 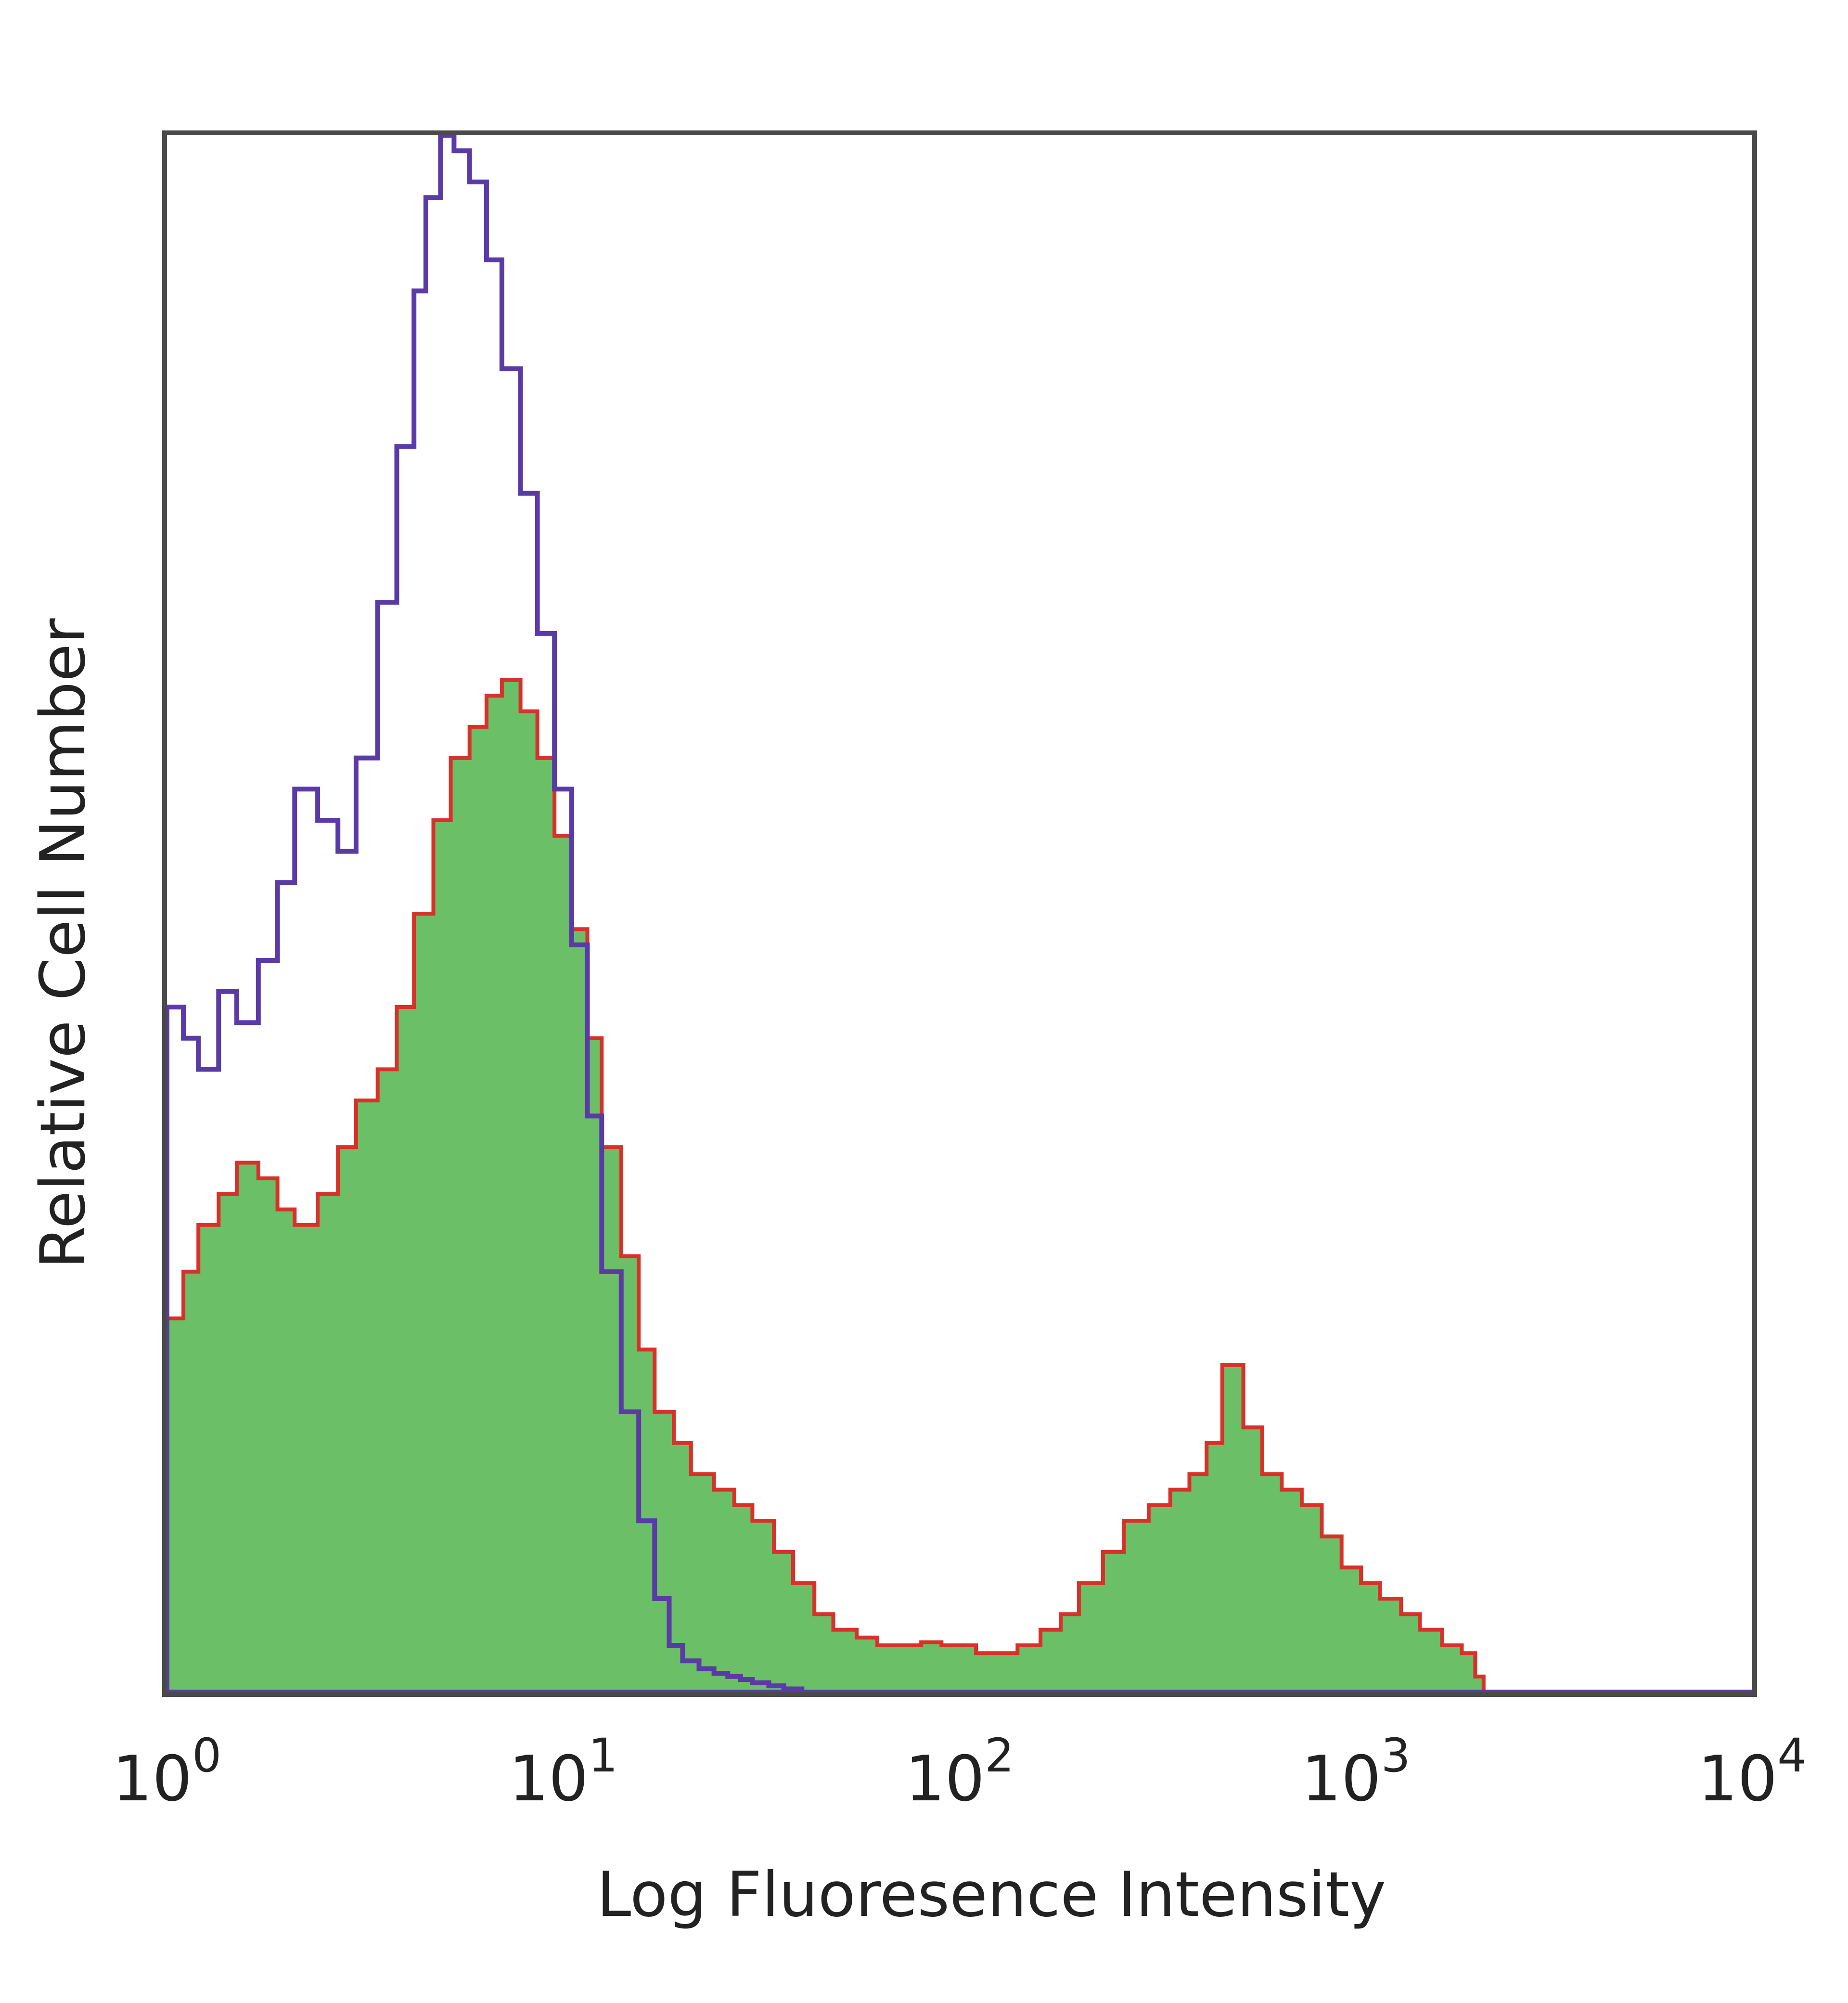 What do you see at coordinates (1396, 1756) in the screenshot?
I see `x-tick-exponent: 3` at bounding box center [1396, 1756].